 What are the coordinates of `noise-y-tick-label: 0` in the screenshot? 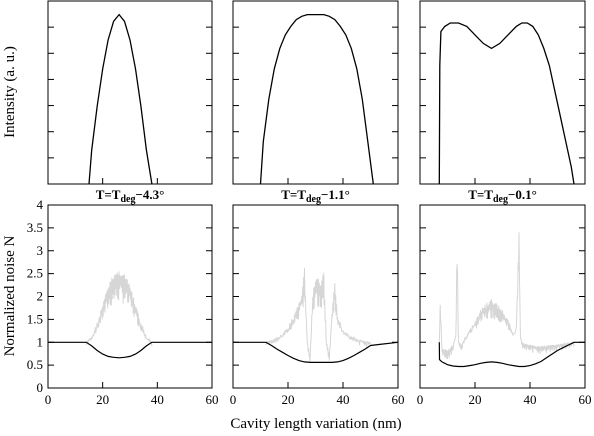 It's located at (40, 387).